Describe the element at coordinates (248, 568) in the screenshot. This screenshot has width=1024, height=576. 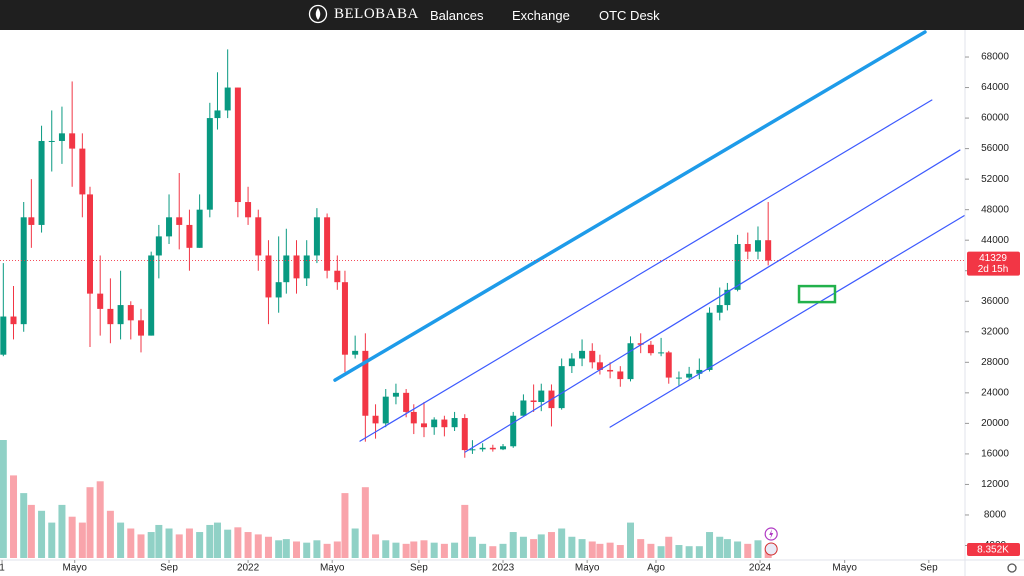
I see `x-tick-label: 2022` at that location.